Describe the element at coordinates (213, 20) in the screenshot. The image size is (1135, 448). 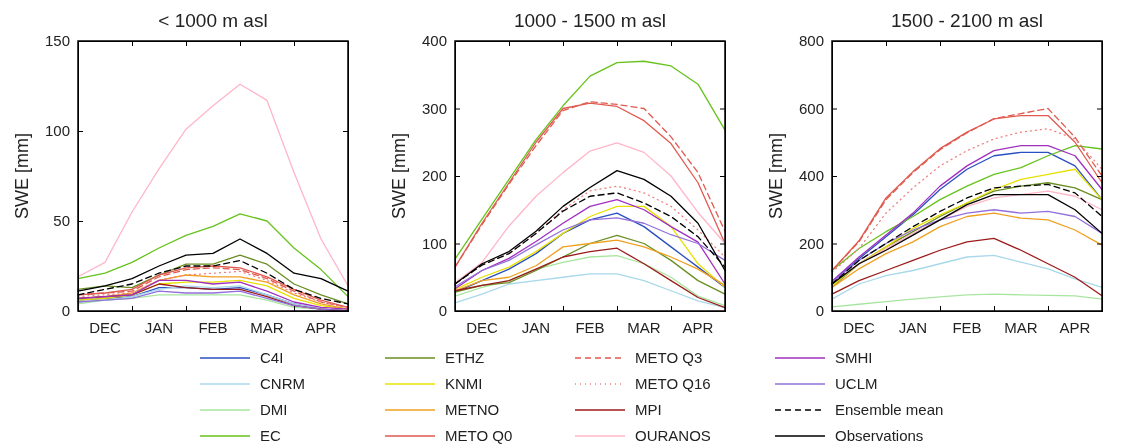
I see `chart-title: < 1000 m asl` at that location.